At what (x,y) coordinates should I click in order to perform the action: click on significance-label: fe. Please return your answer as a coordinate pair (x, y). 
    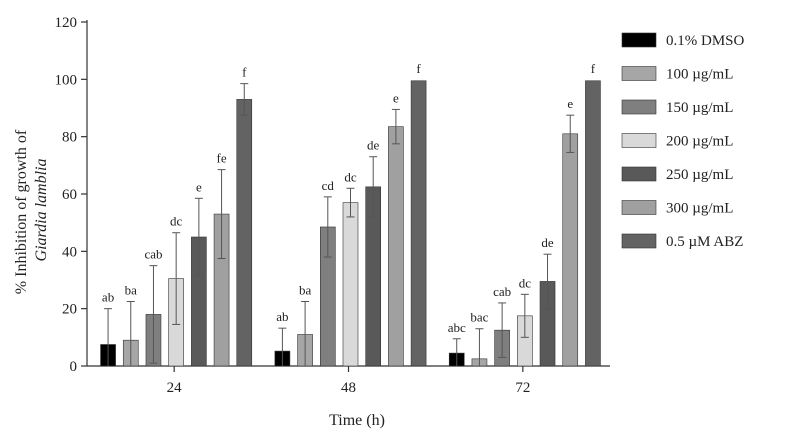
    Looking at the image, I should click on (222, 158).